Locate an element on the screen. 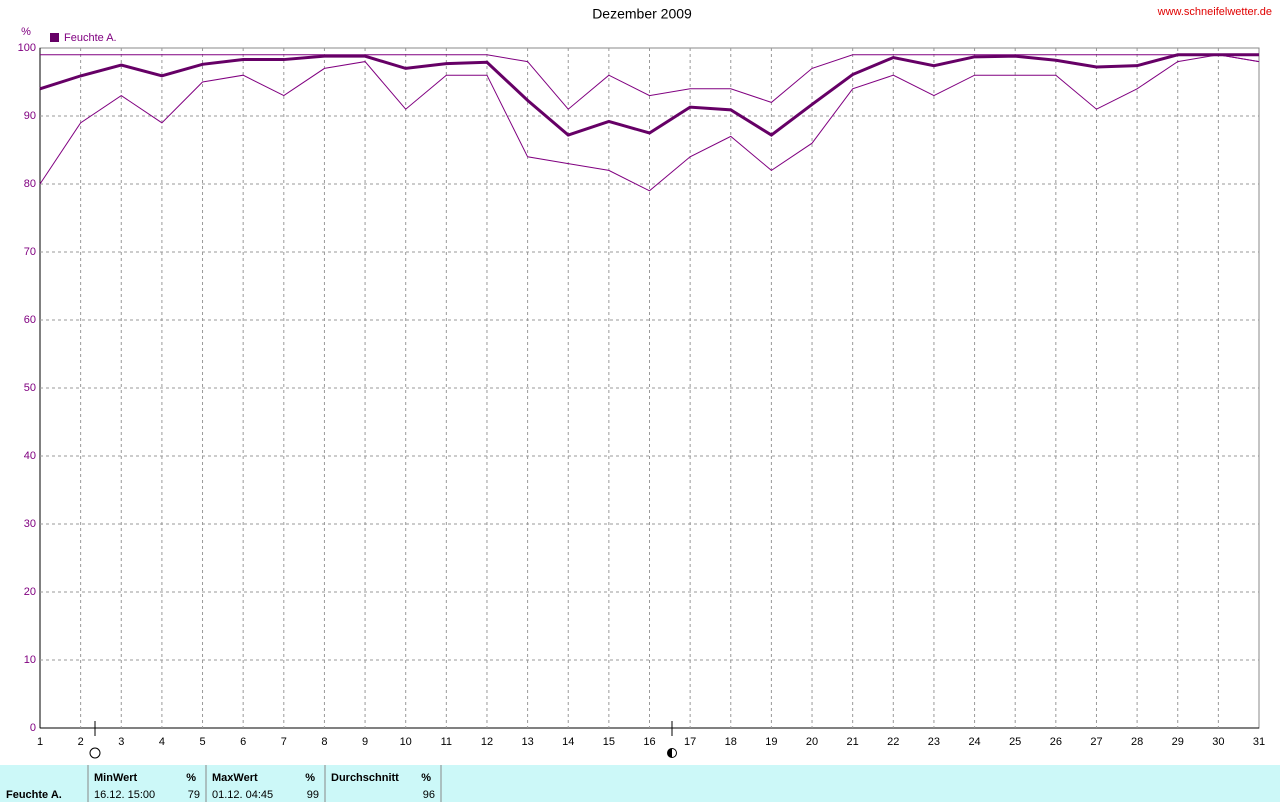  y-tick-label: 100 is located at coordinates (27, 48).